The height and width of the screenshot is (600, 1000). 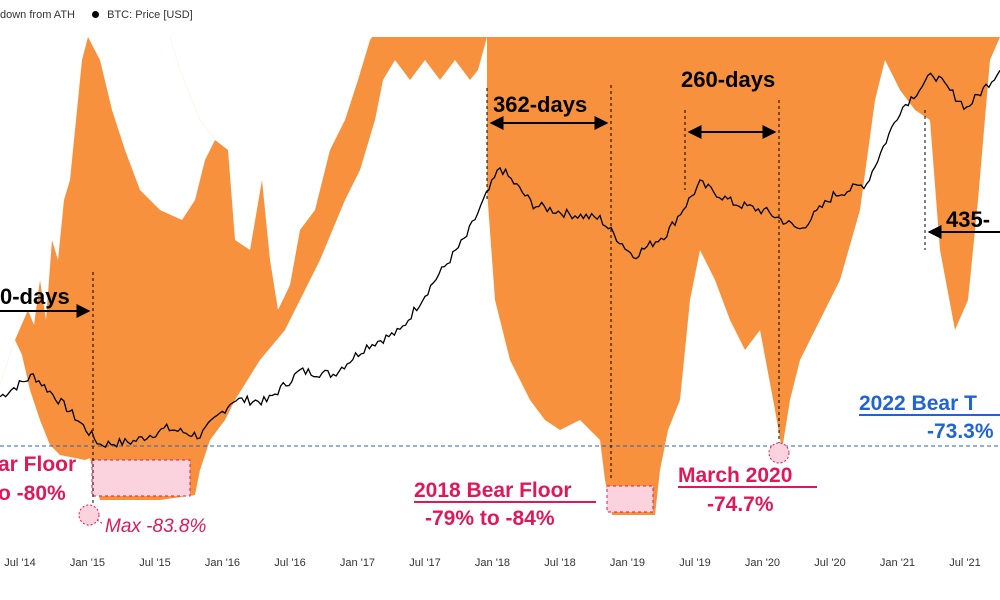 What do you see at coordinates (37, 15) in the screenshot?
I see `legend-drawdown-label: down from ATH` at bounding box center [37, 15].